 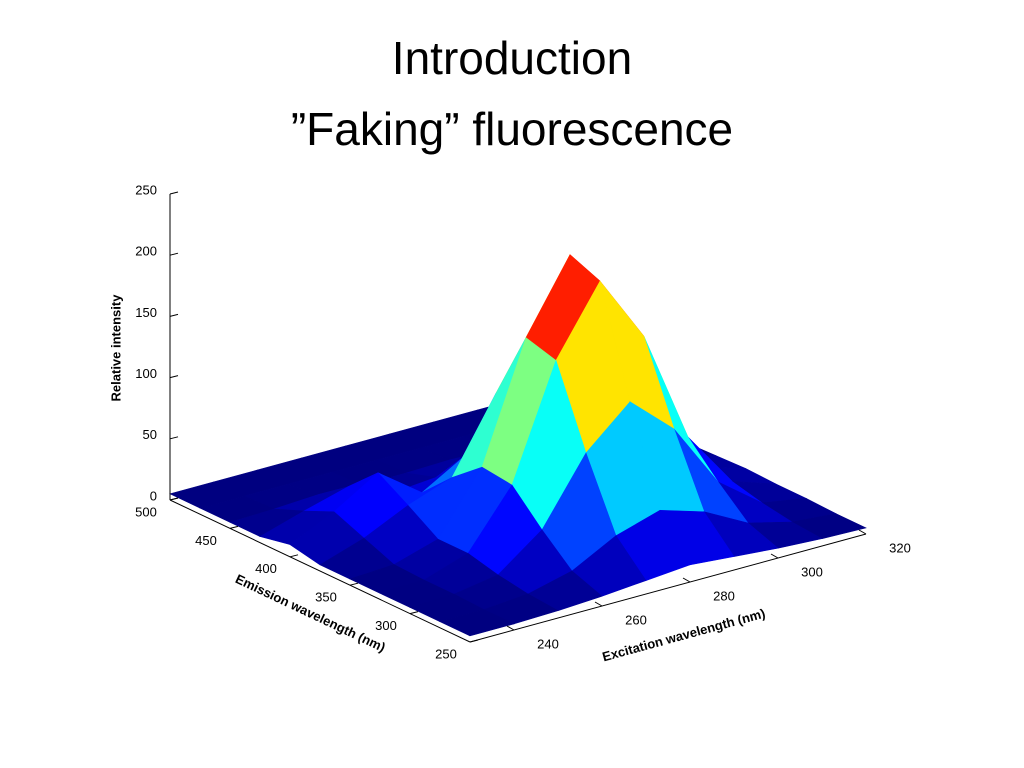 I want to click on z-tick-label: 50, so click(x=150, y=434).